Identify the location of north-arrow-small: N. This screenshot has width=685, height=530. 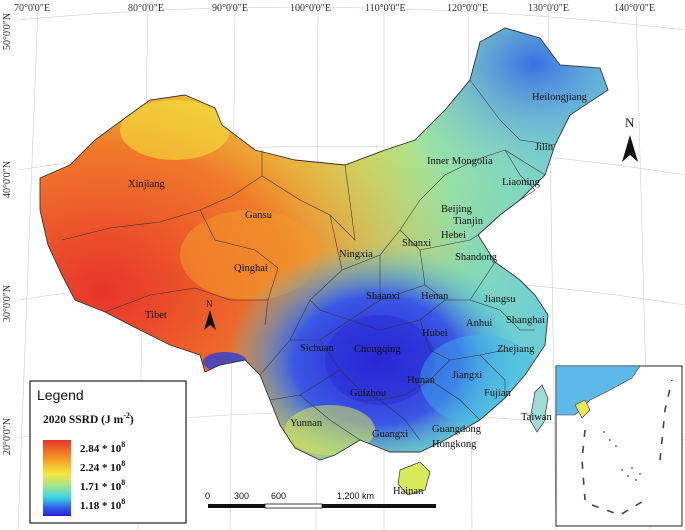
(210, 314).